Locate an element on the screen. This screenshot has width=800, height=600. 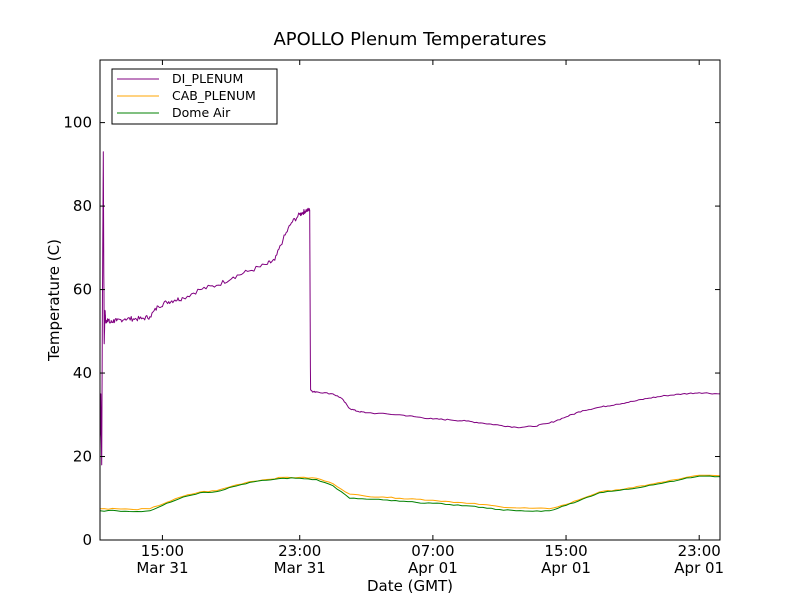
y-tick-label: 0 is located at coordinates (87, 540).